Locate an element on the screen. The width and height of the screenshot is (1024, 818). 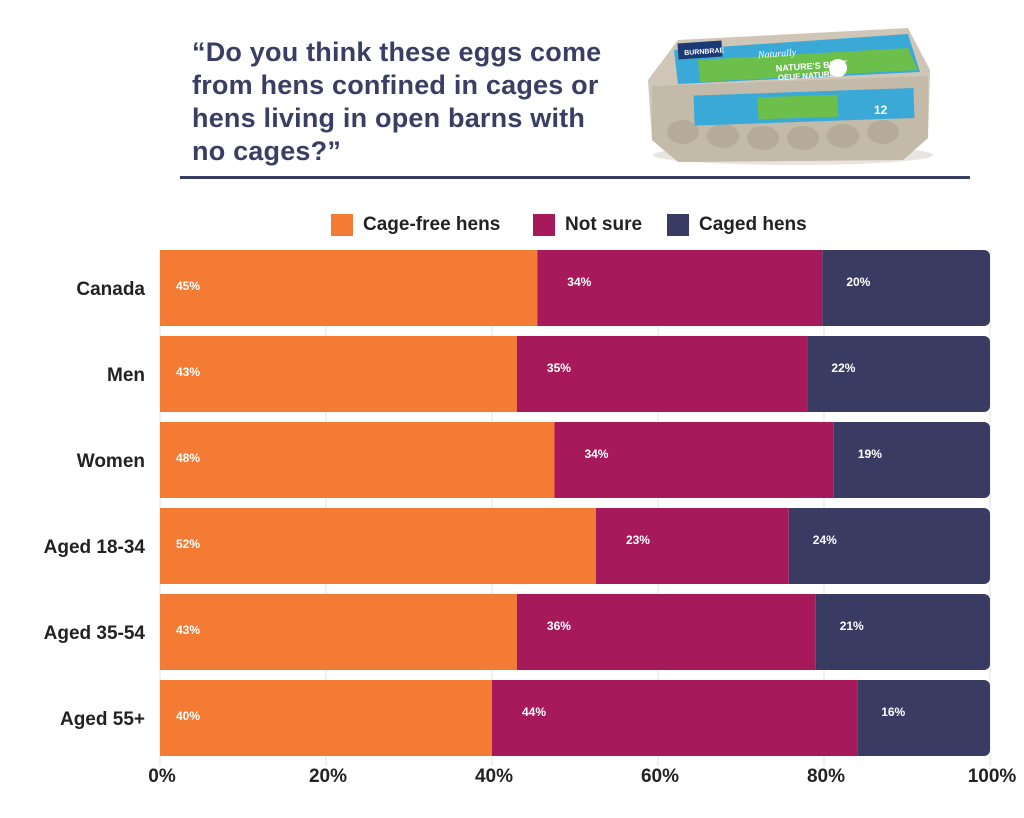
legend-item-caged: Caged hens is located at coordinates (737, 225).